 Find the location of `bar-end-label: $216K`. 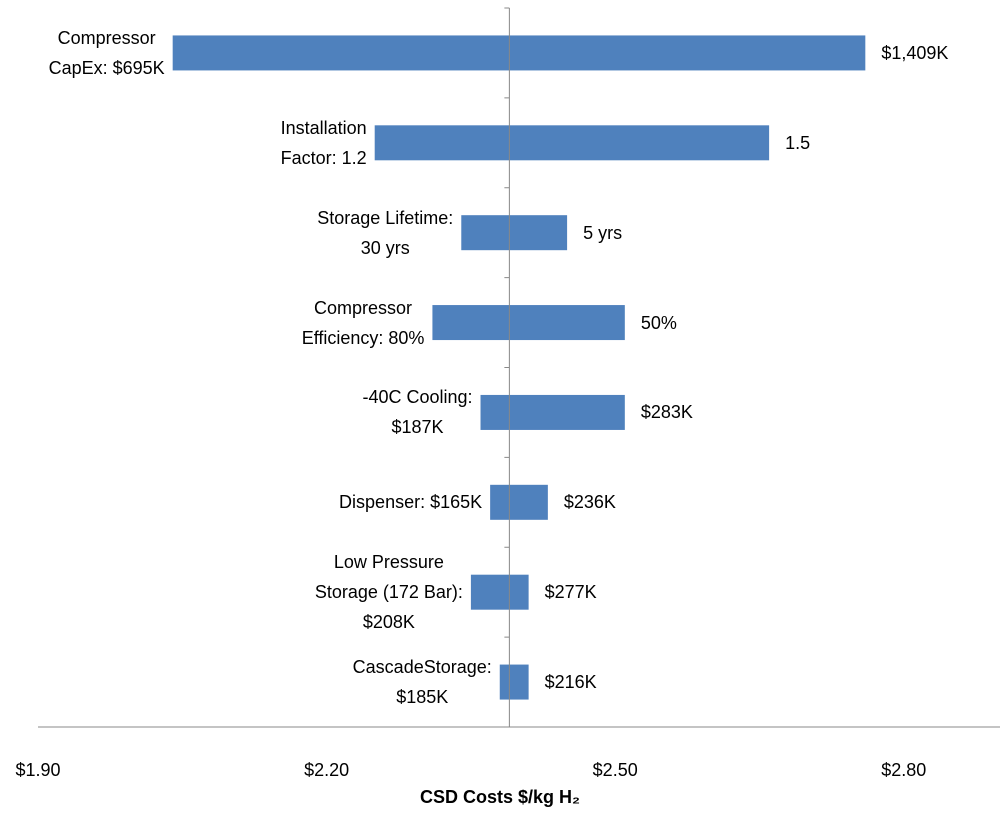

bar-end-label: $216K is located at coordinates (570, 682).